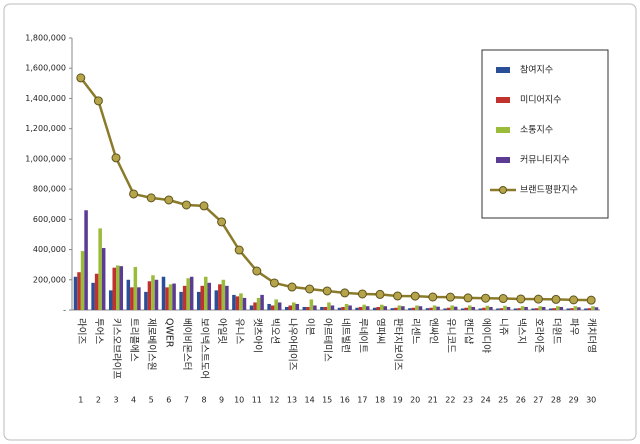 The image size is (640, 444). I want to click on rank-label: 8, so click(203, 400).